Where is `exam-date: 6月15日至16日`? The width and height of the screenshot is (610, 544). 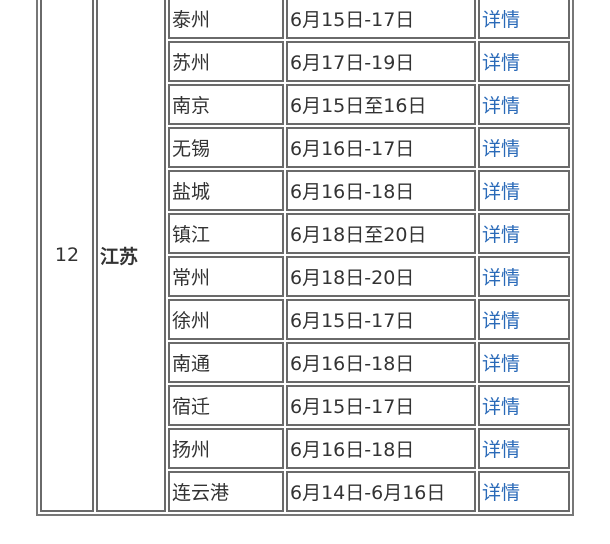
exam-date: 6月15日至16日 is located at coordinates (381, 104).